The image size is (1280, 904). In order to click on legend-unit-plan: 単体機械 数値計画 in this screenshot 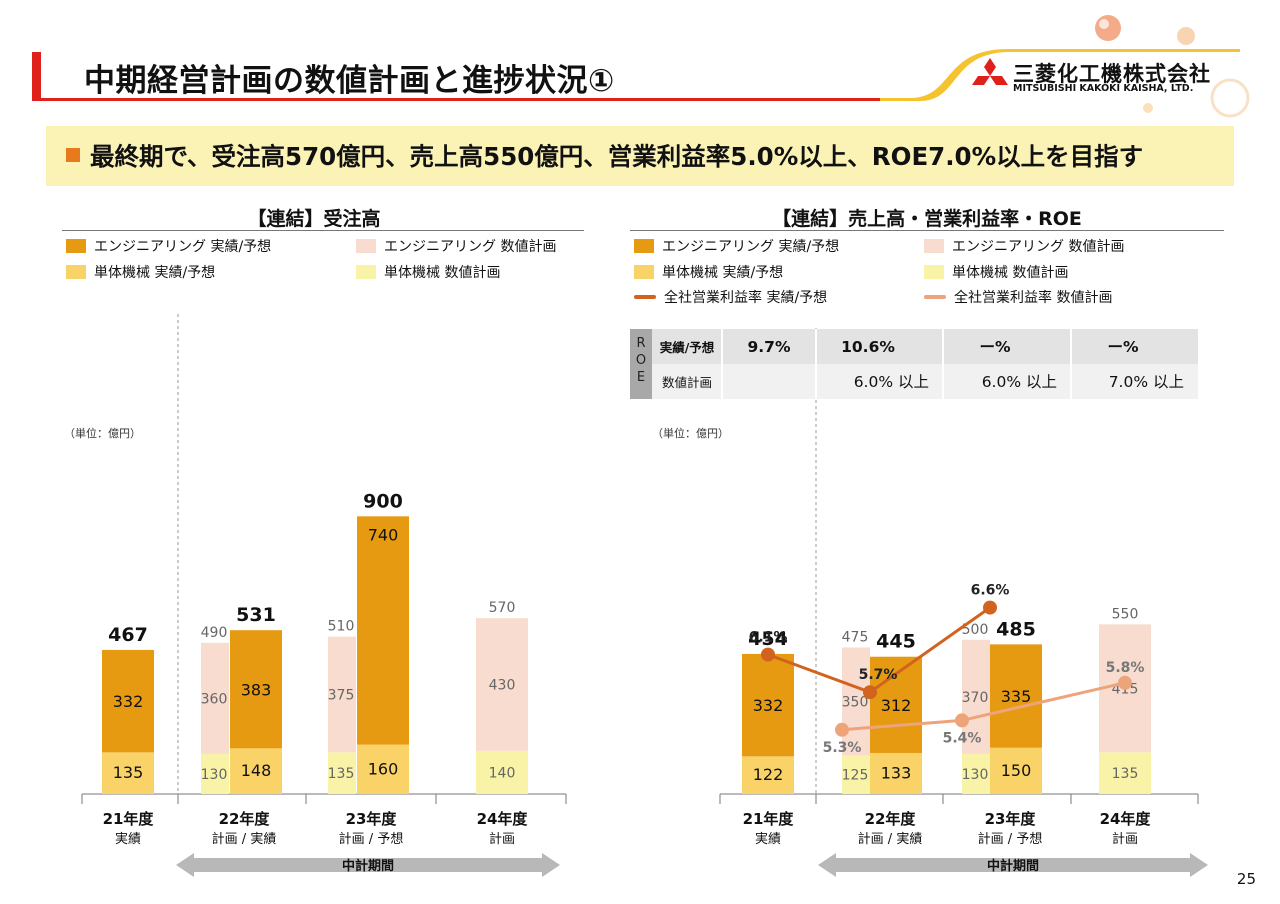, I will do `click(428, 272)`.